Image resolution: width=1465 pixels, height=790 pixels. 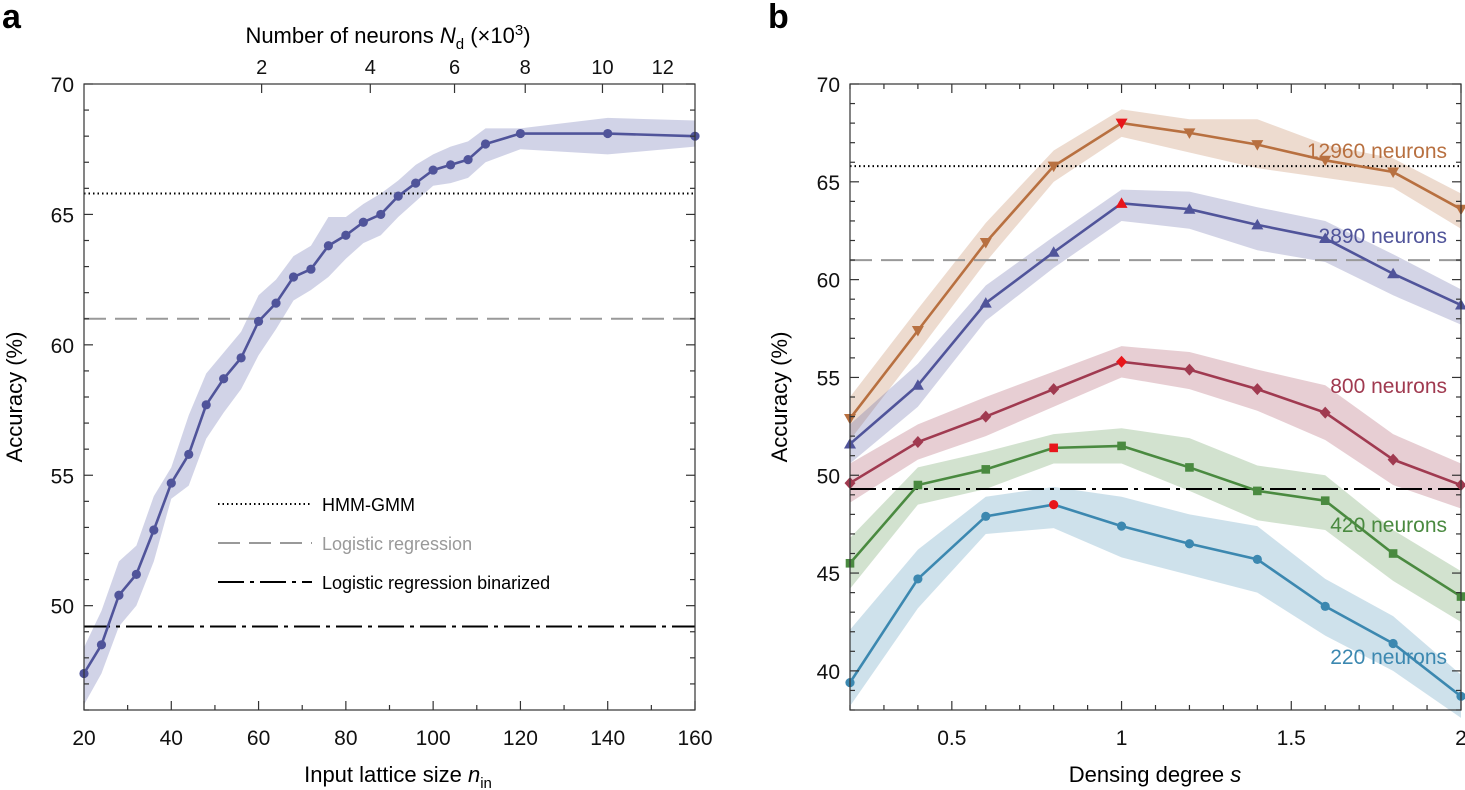 What do you see at coordinates (951, 738) in the screenshot?
I see `x-tick-label: 0.5` at bounding box center [951, 738].